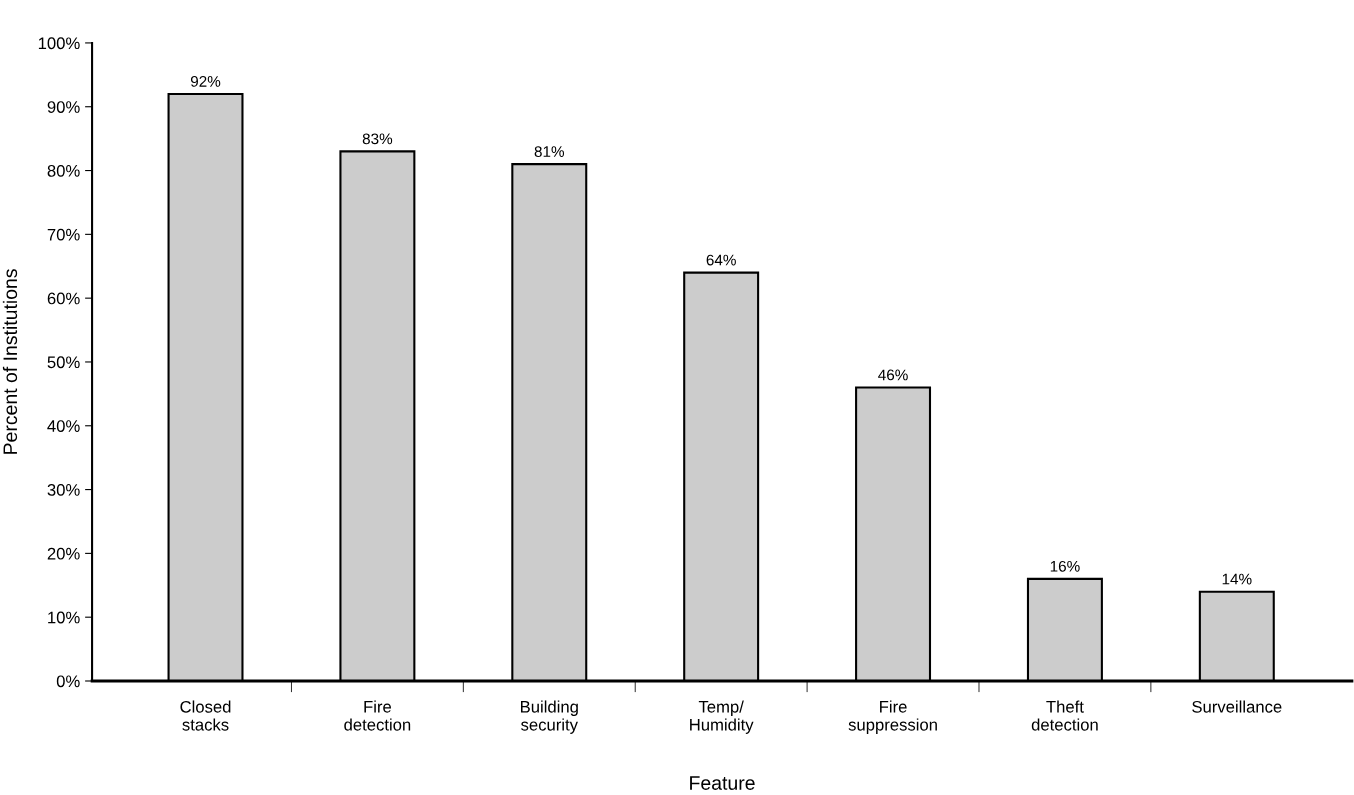  I want to click on y-tick-label: 20%, so click(63, 553).